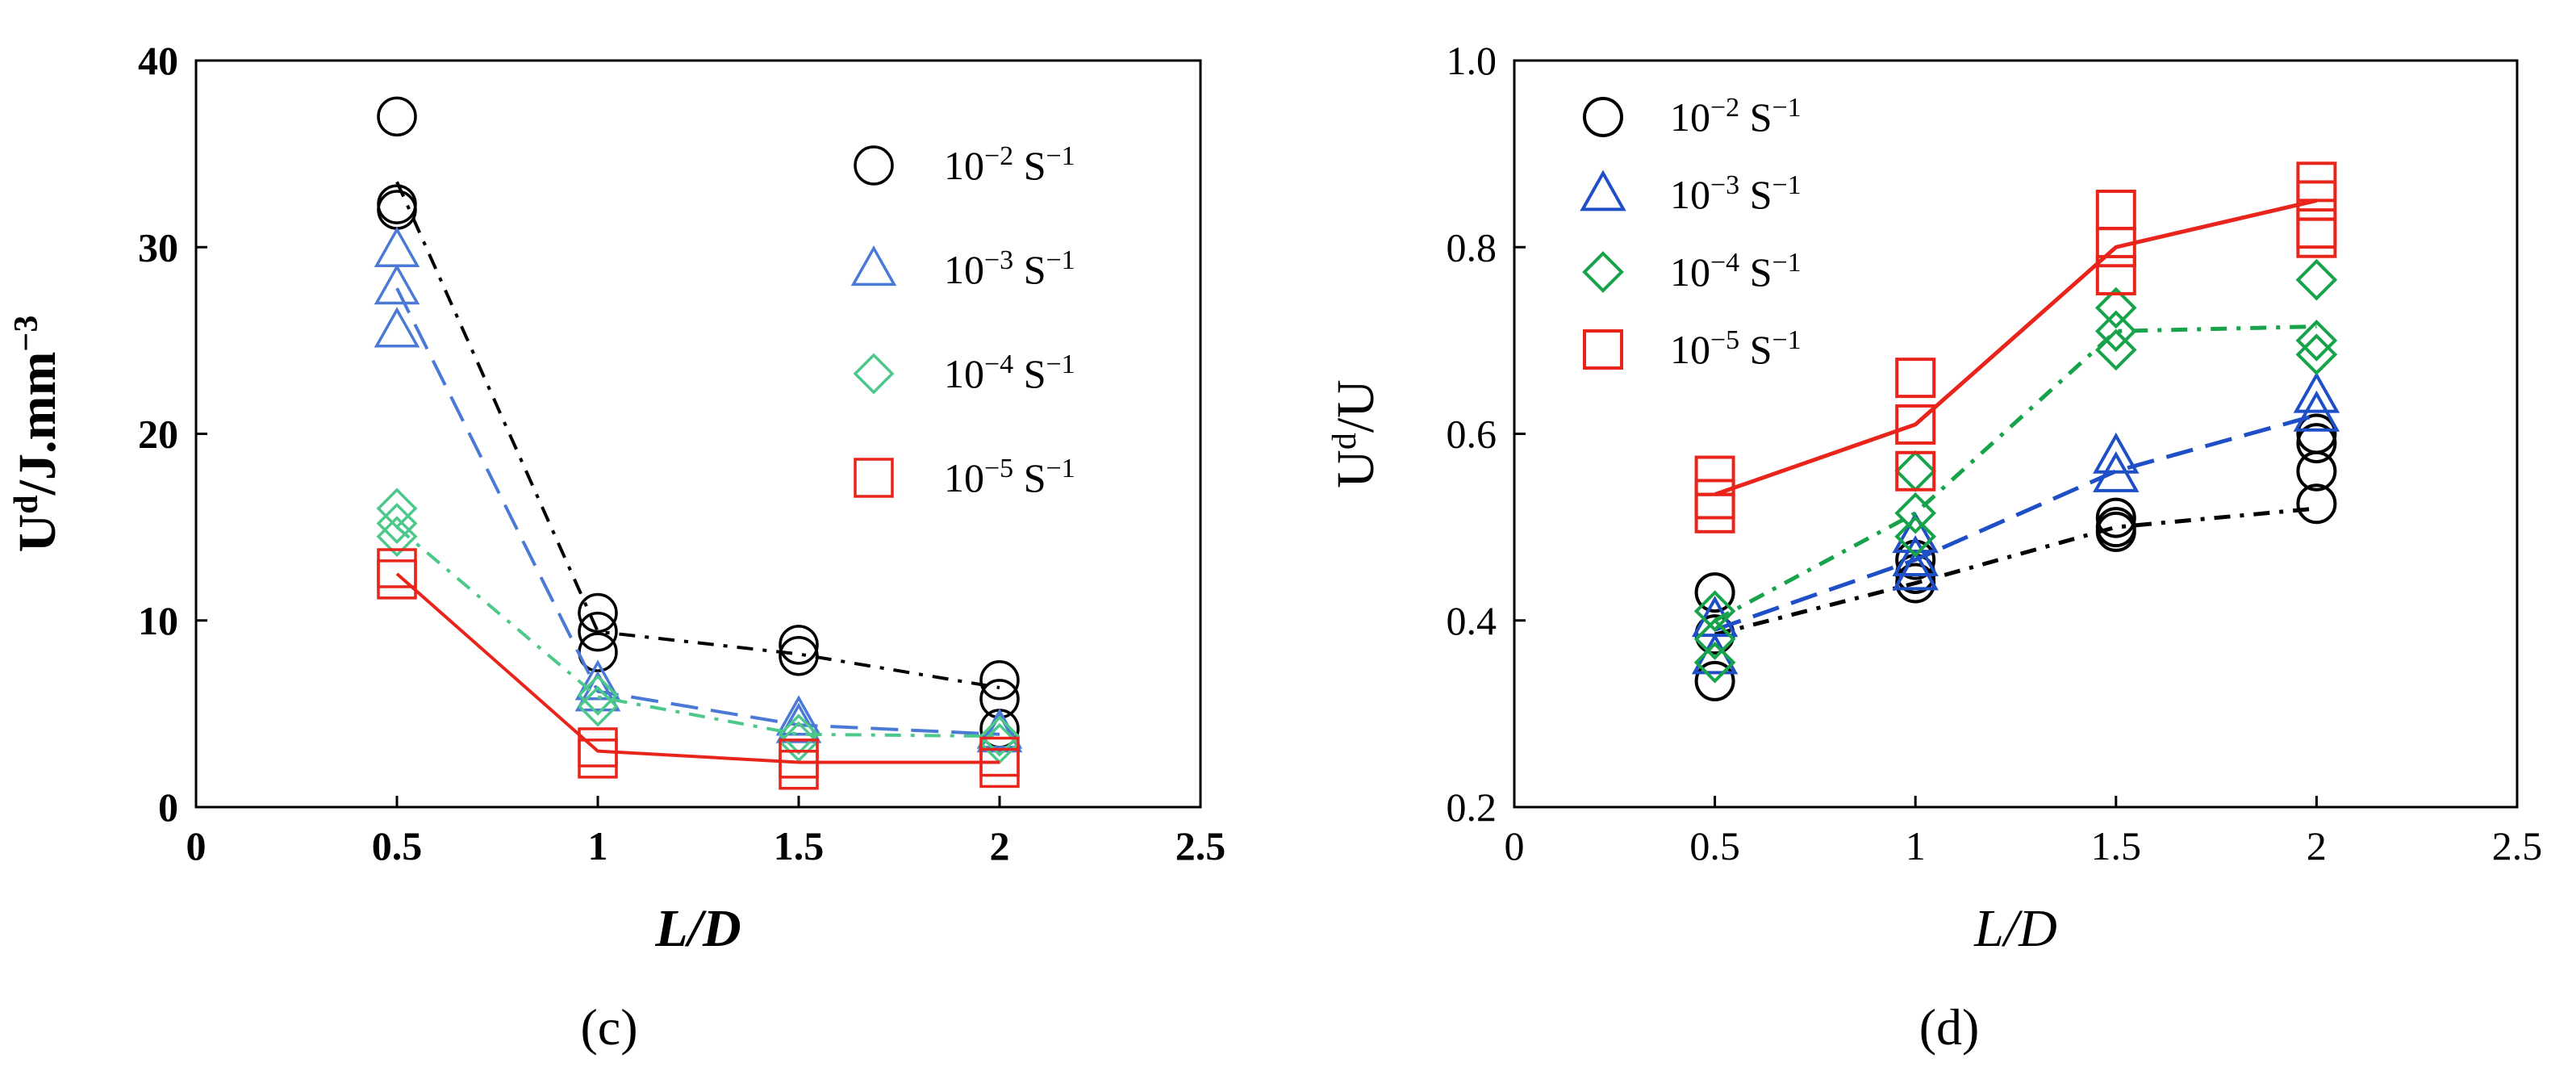  What do you see at coordinates (799, 846) in the screenshot?
I see `x-tick-label: 1.5` at bounding box center [799, 846].